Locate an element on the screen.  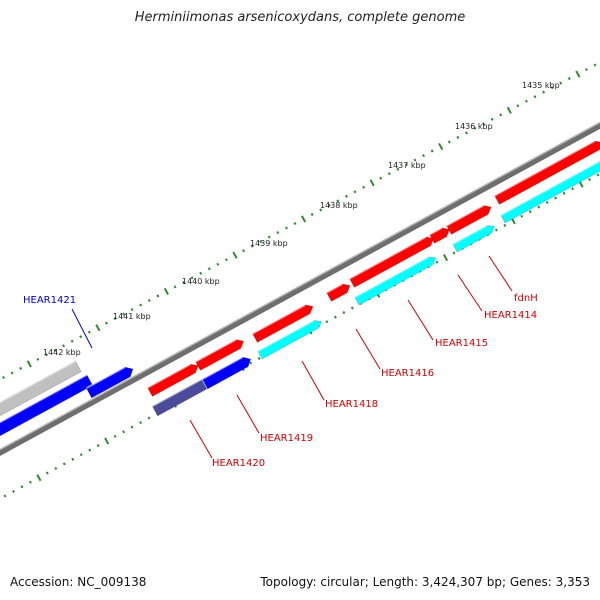
gene-arrow-reverse-pseudo-highlight is located at coordinates (177, 393).